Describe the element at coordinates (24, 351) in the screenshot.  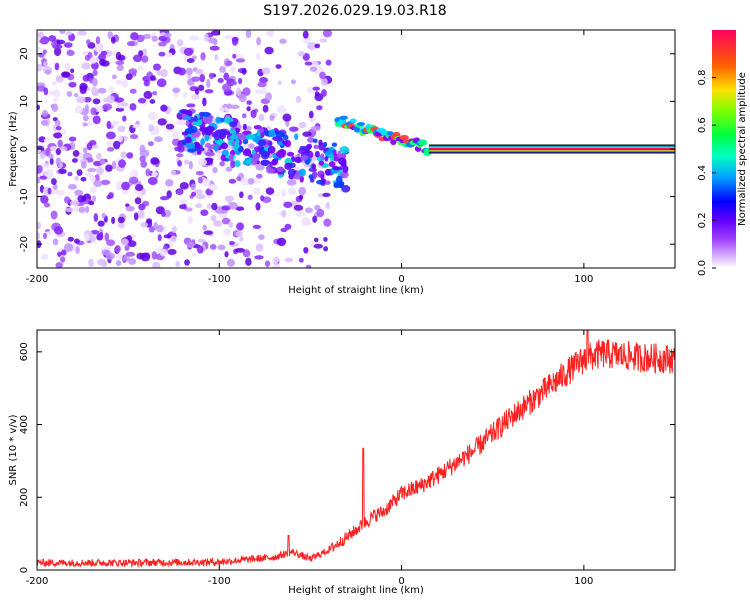
I see `y-tick-label: 600` at that location.